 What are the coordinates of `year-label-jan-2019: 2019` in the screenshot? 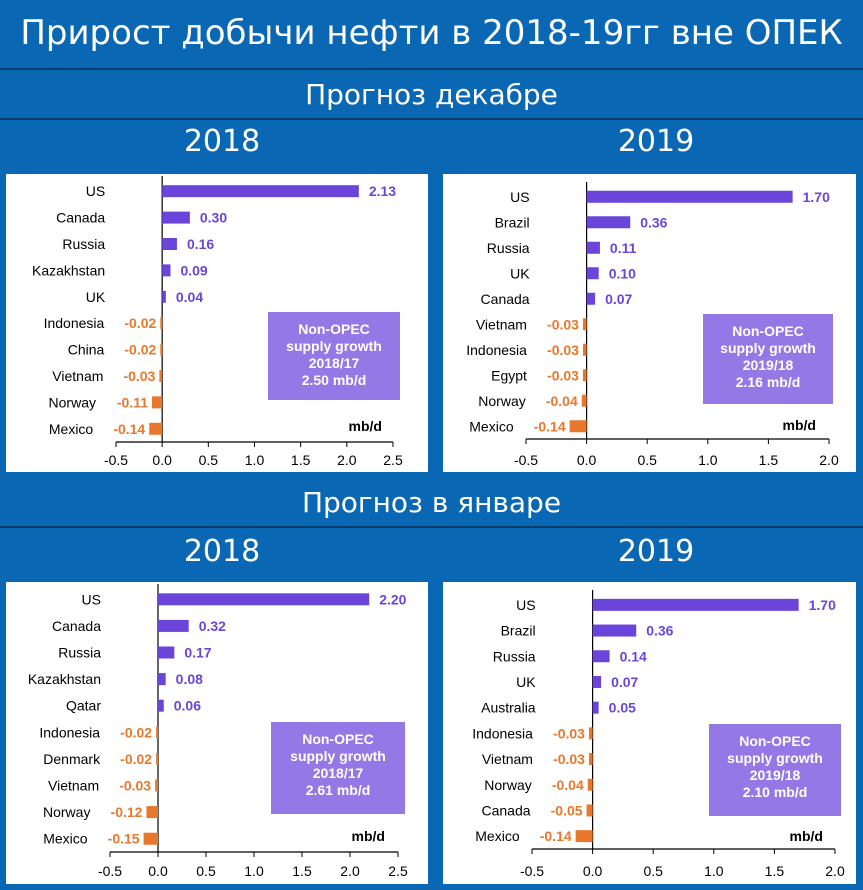 It's located at (656, 551).